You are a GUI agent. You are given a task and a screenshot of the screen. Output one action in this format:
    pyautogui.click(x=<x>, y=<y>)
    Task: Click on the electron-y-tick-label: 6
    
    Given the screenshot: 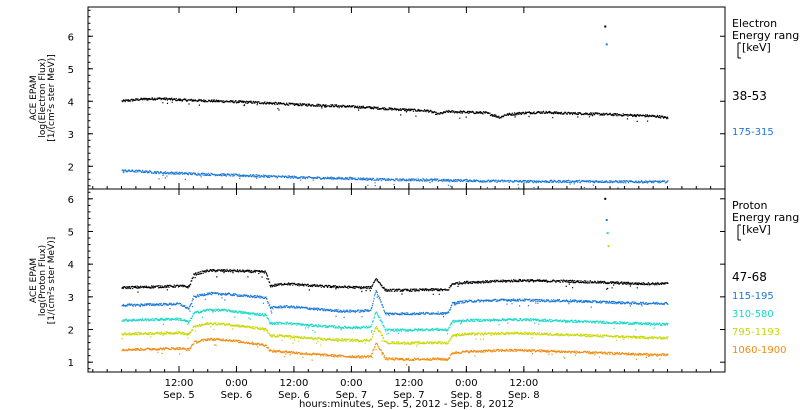 What is the action you would take?
    pyautogui.click(x=71, y=37)
    